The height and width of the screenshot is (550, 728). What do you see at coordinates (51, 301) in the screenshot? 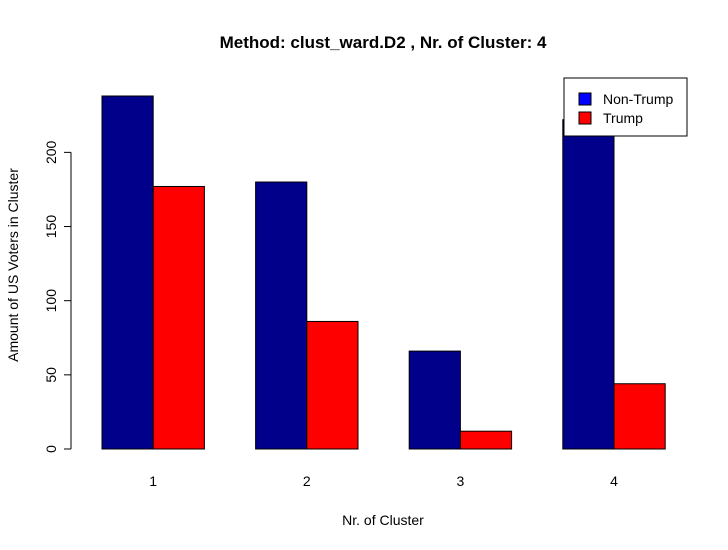
I see `y-tick-label-100: 100` at bounding box center [51, 301].